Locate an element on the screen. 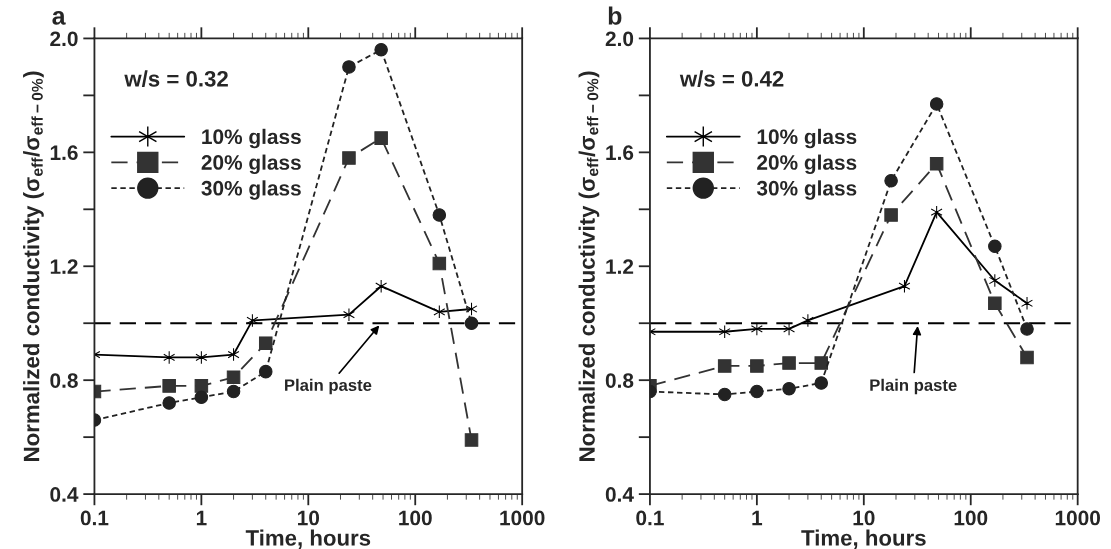  chart-title: a is located at coordinates (59, 18).